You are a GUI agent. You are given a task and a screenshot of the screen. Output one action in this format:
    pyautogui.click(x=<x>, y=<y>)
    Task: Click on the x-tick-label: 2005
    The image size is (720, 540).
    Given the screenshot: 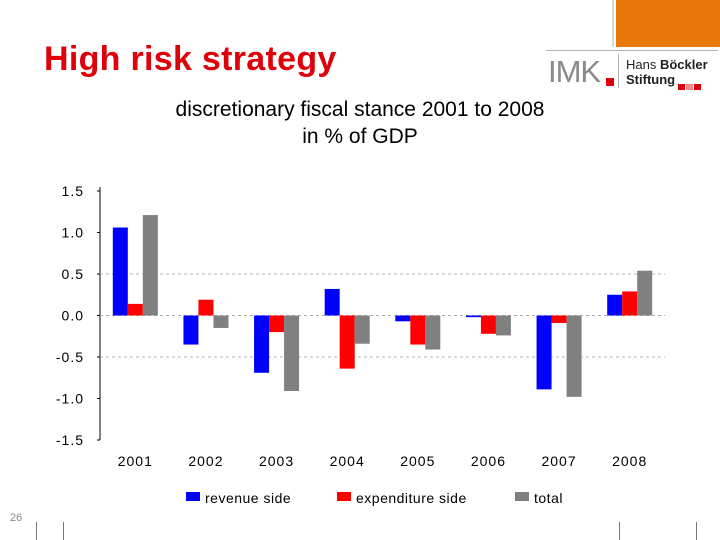 What is the action you would take?
    pyautogui.click(x=417, y=461)
    